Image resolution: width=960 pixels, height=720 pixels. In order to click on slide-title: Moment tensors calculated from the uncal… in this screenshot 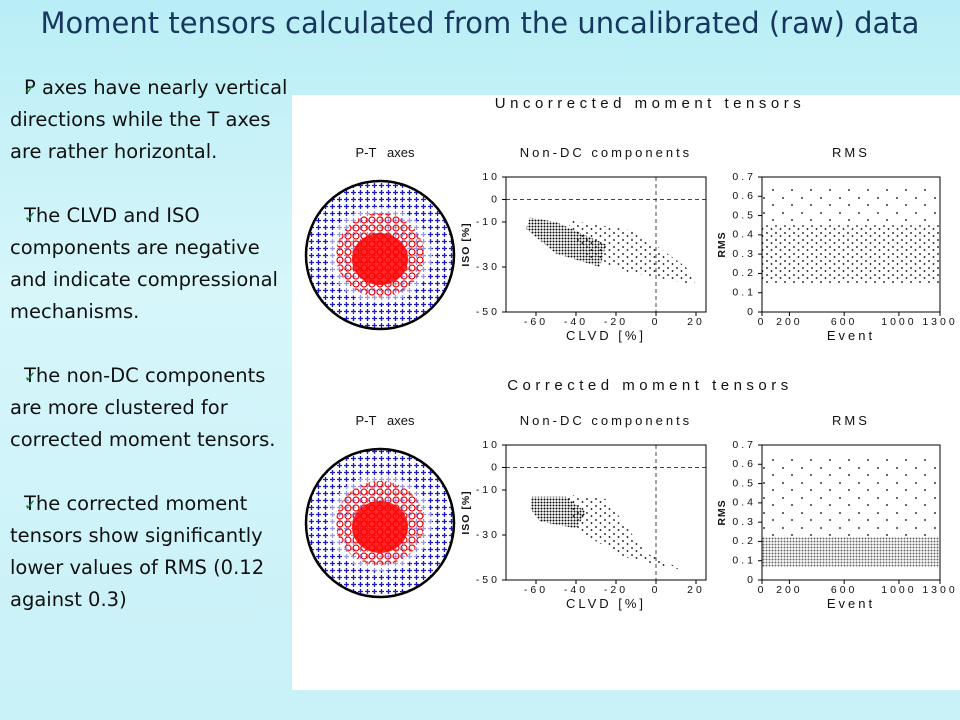, I will do `click(480, 23)`.